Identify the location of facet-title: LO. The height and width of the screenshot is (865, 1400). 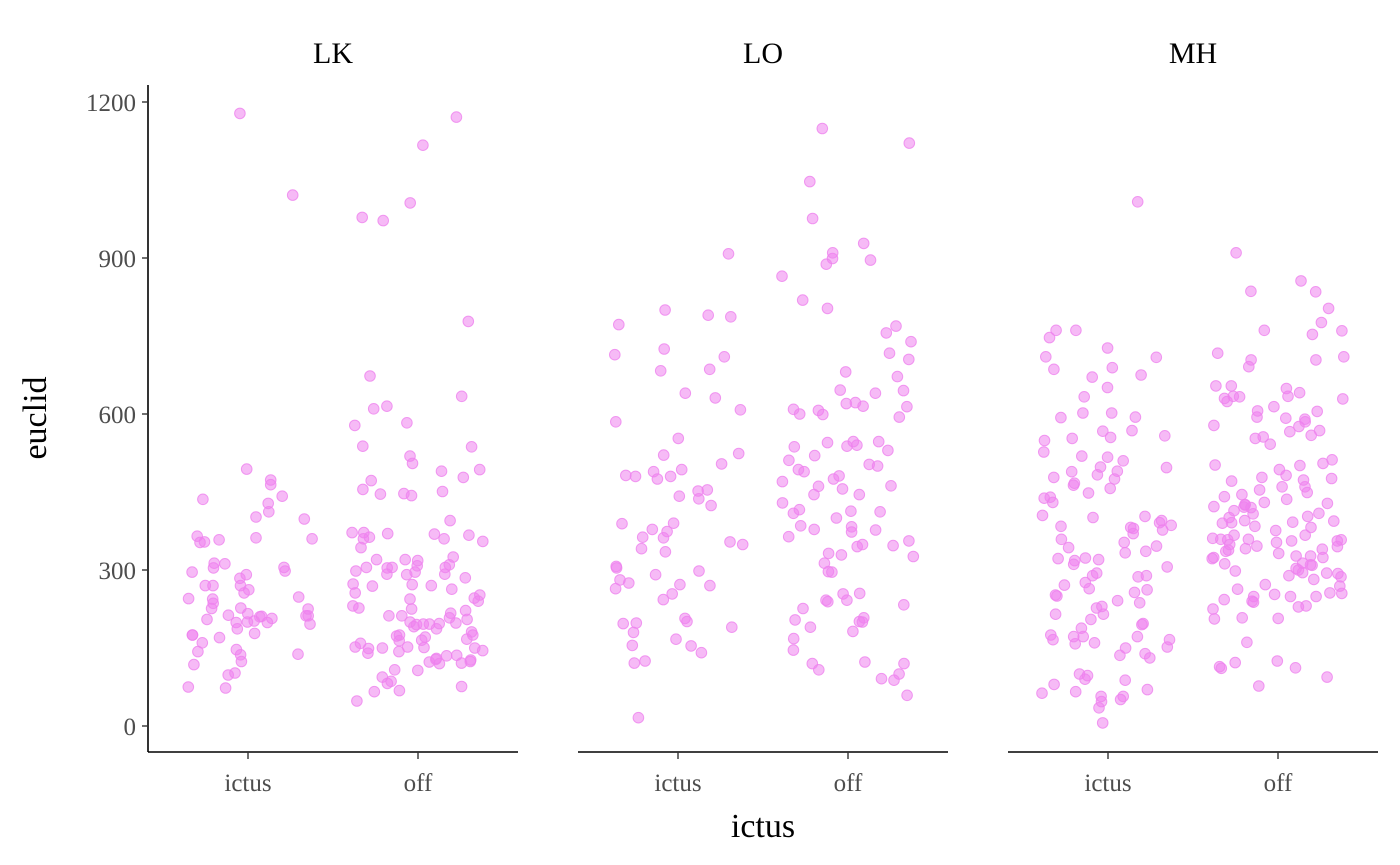
(763, 53).